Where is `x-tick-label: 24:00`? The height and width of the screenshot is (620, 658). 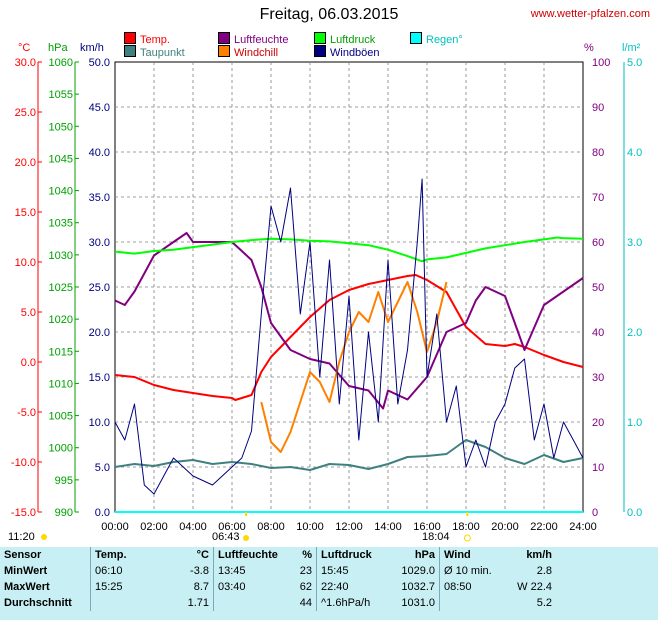 x-tick-label: 24:00 is located at coordinates (583, 527).